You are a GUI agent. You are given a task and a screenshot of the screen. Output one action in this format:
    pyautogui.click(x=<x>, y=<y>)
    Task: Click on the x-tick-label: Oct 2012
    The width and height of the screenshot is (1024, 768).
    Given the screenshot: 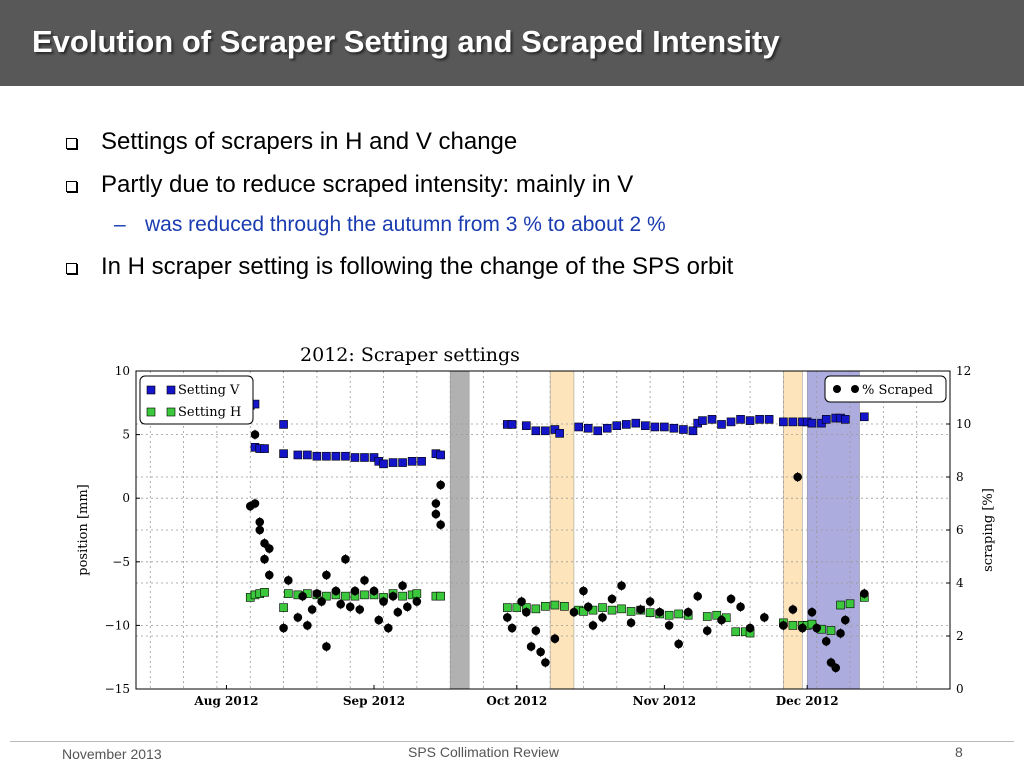 What is the action you would take?
    pyautogui.click(x=516, y=701)
    